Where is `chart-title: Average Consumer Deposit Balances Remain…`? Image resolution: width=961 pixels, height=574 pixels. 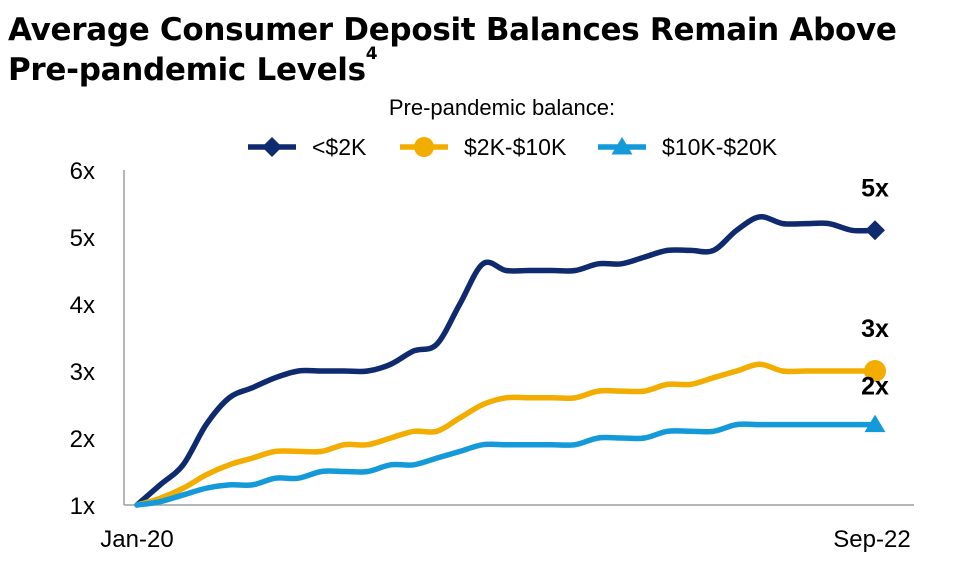
chart-title: Average Consumer Deposit Balances Remain… is located at coordinates (478, 50).